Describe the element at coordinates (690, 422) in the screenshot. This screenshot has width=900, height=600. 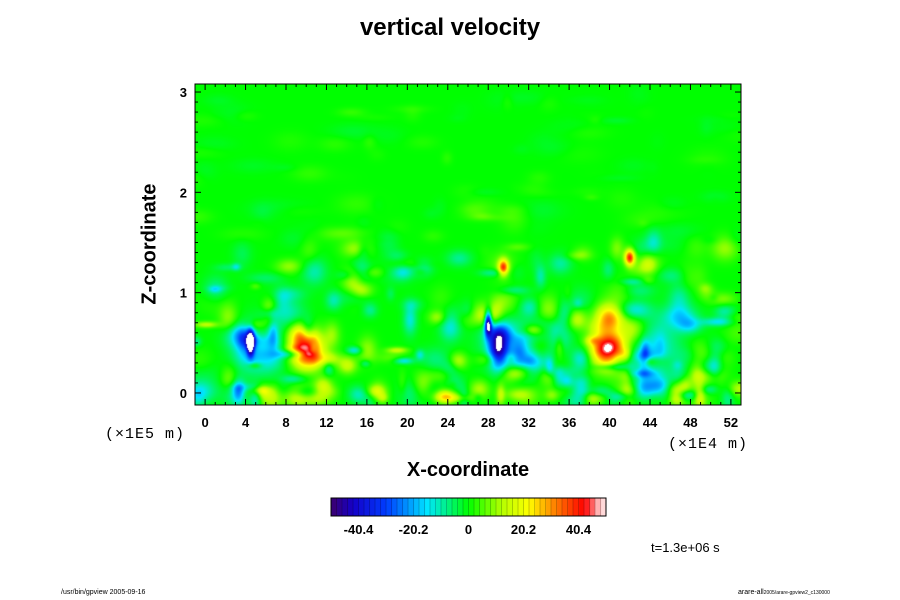
I see `x-tick-label: 48` at that location.